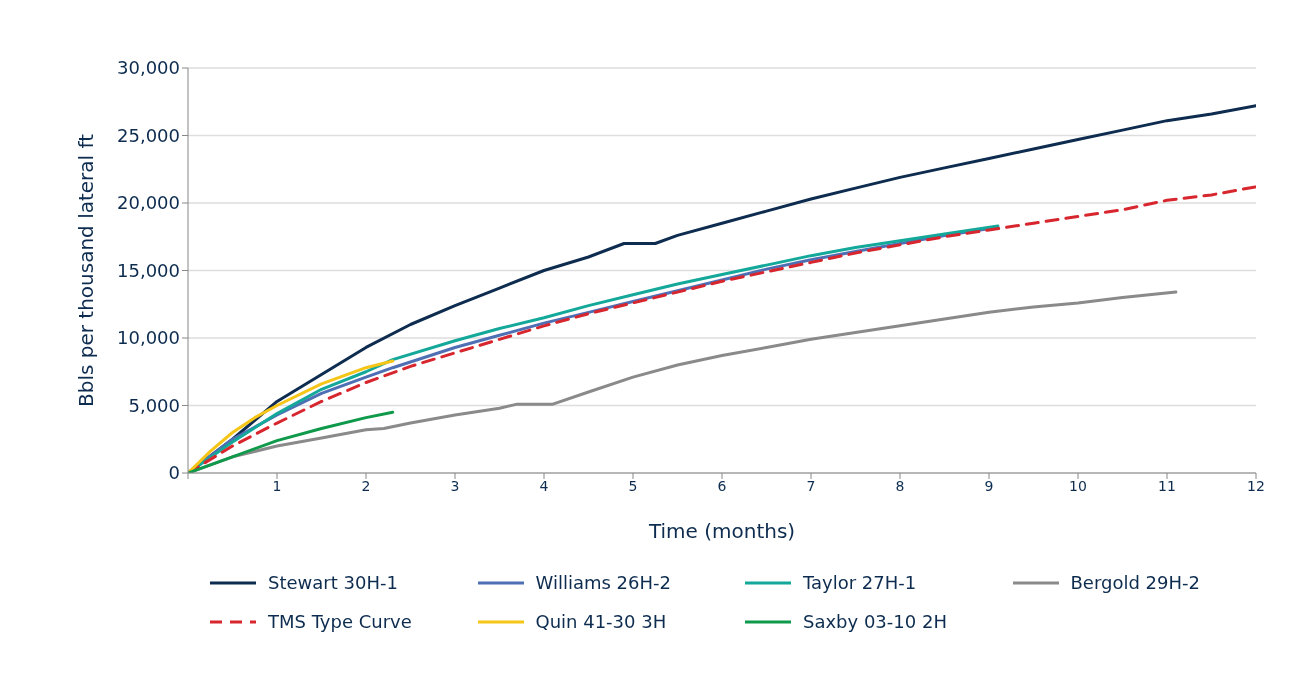 This screenshot has width=1306, height=675. I want to click on x-tick-label: 7, so click(811, 485).